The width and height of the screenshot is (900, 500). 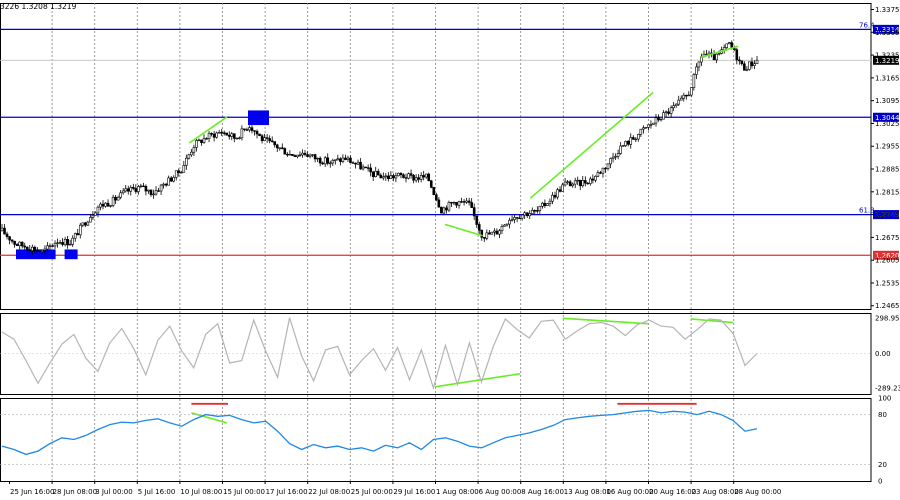 I want to click on x-tick-label-10: 1 Aug 08:00, so click(x=457, y=492).